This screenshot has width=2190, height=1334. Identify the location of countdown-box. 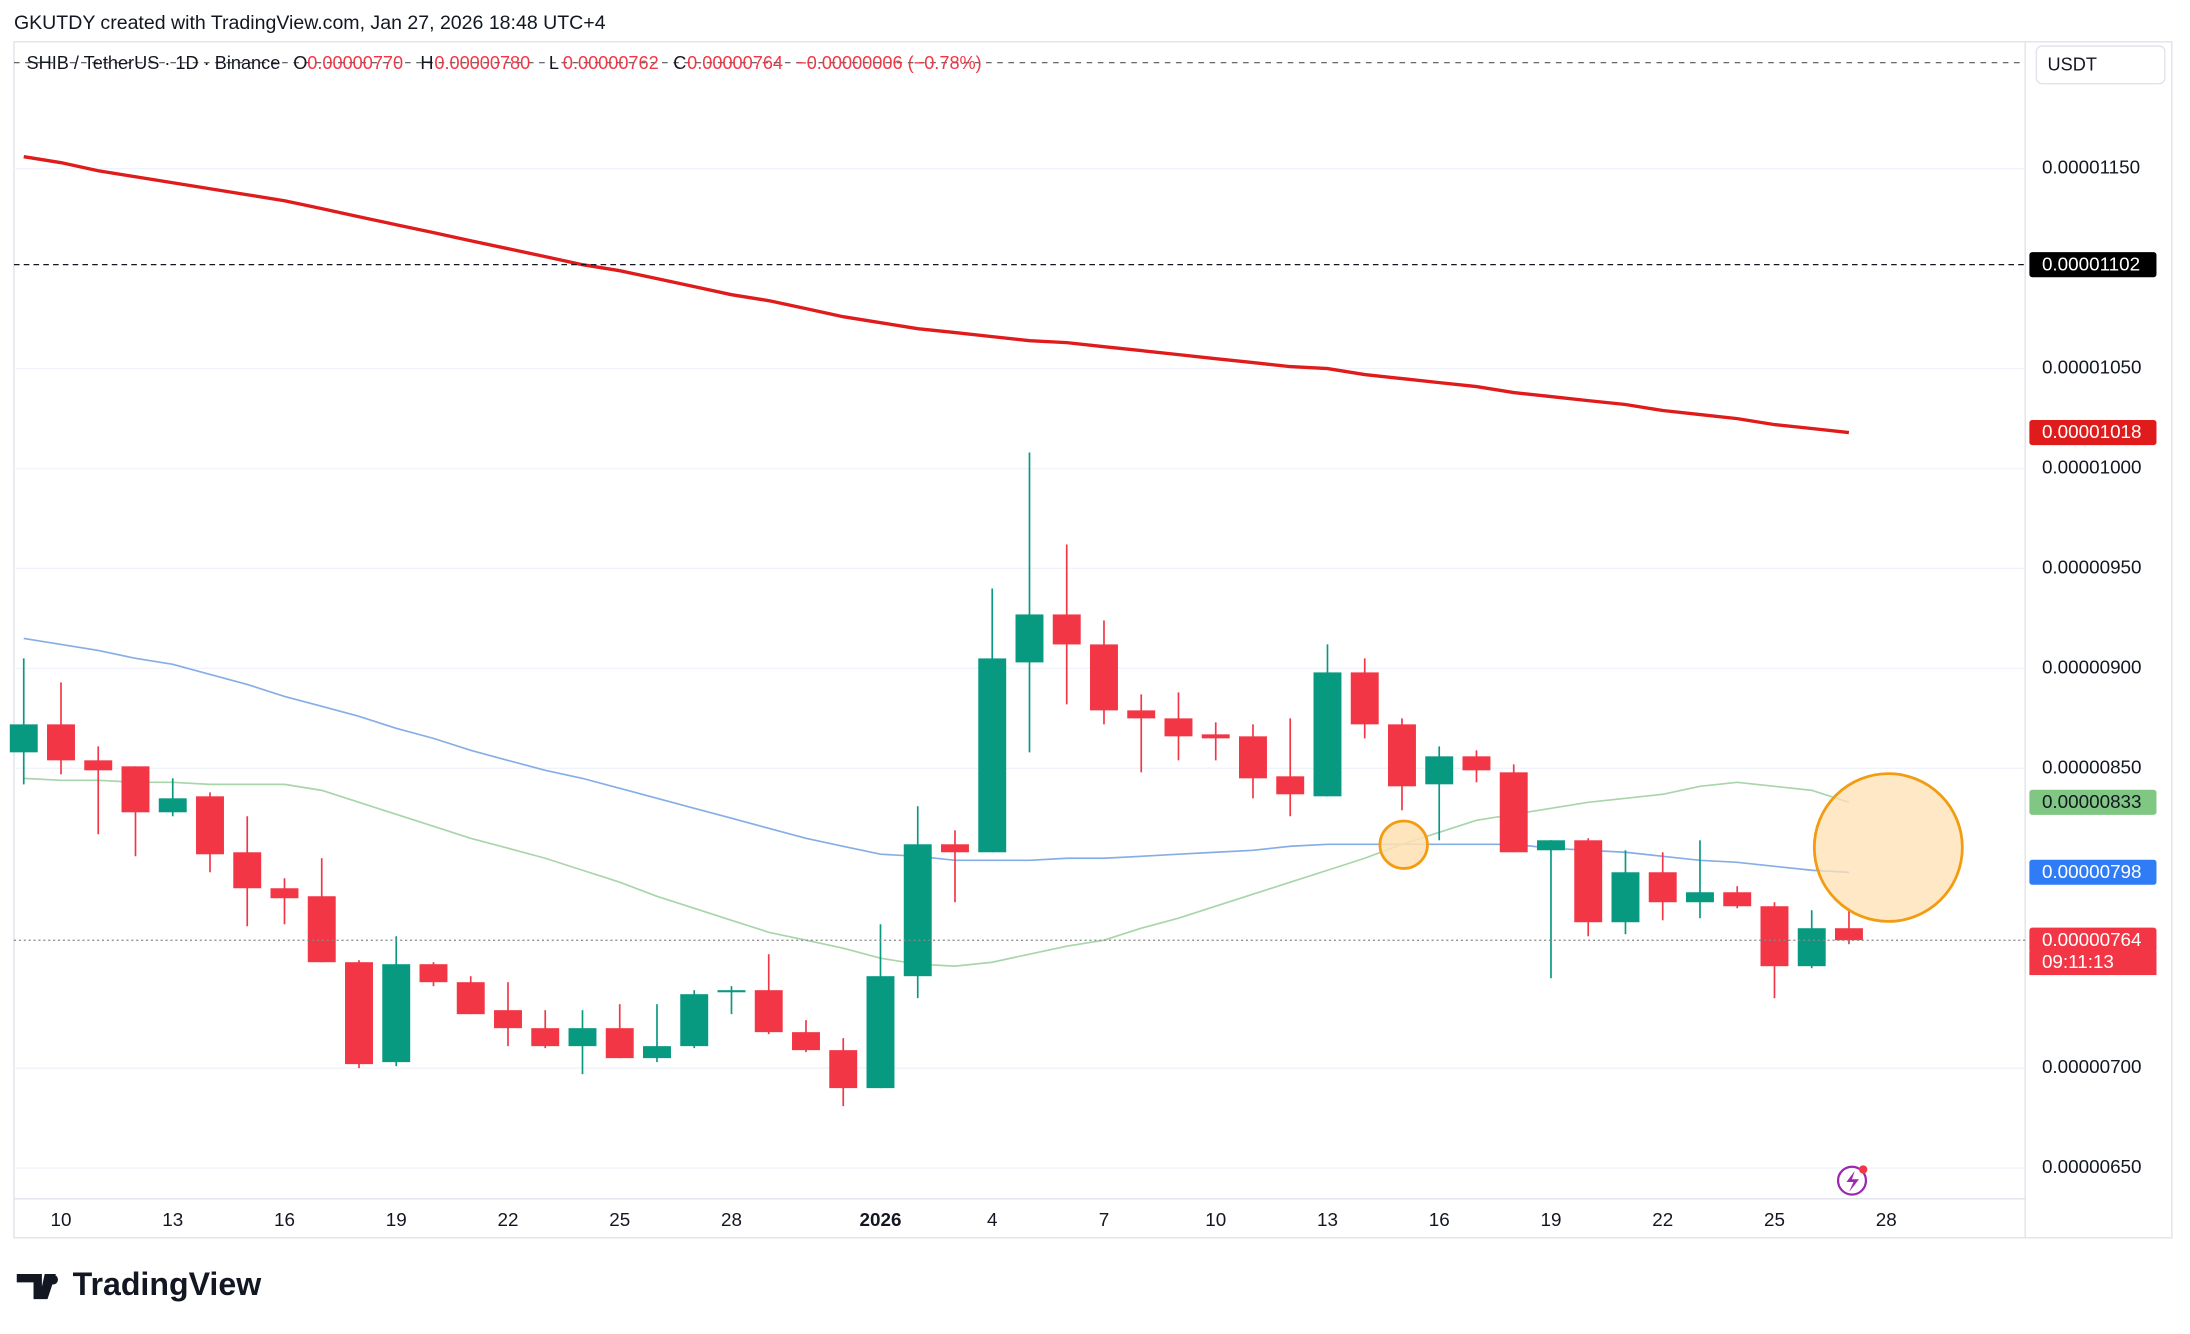
(2093, 963).